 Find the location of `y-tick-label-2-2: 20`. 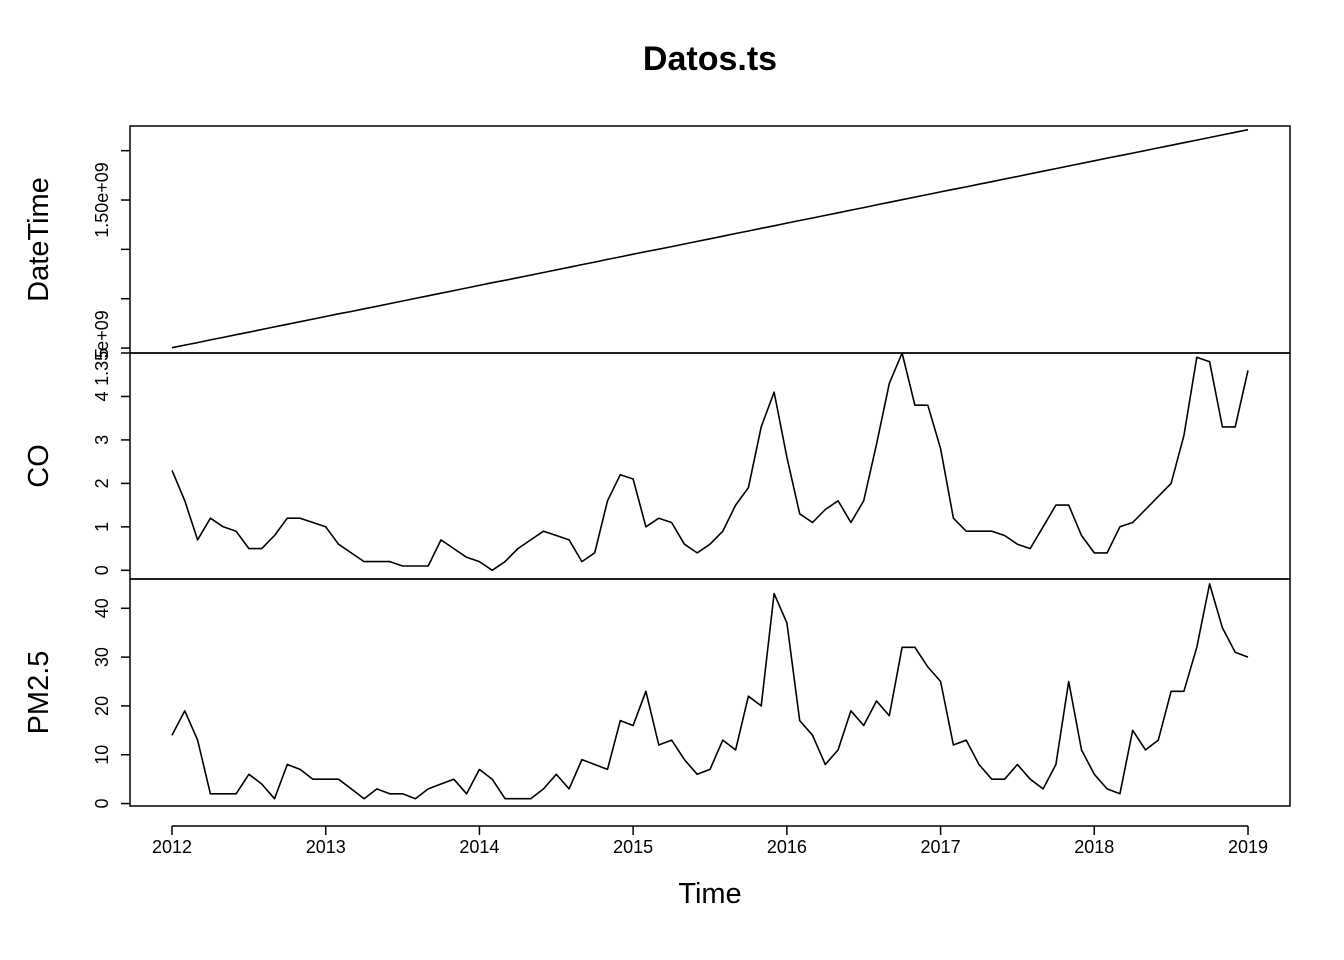

y-tick-label-2-2: 20 is located at coordinates (102, 706).